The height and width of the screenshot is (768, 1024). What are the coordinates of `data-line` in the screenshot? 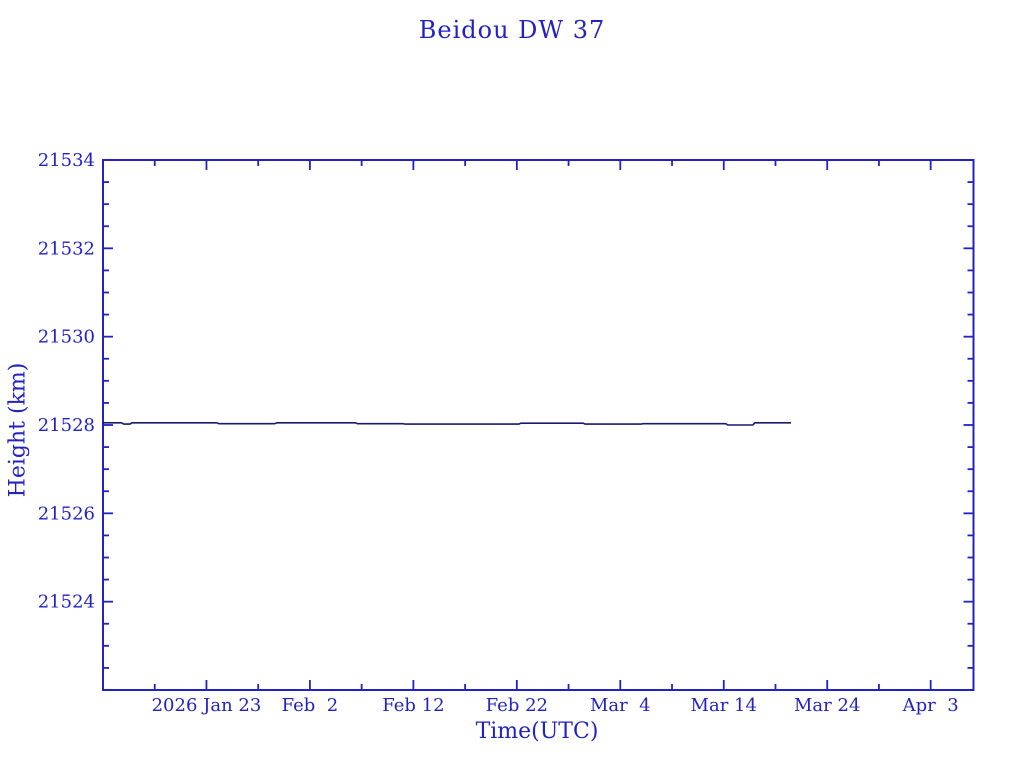 It's located at (447, 423).